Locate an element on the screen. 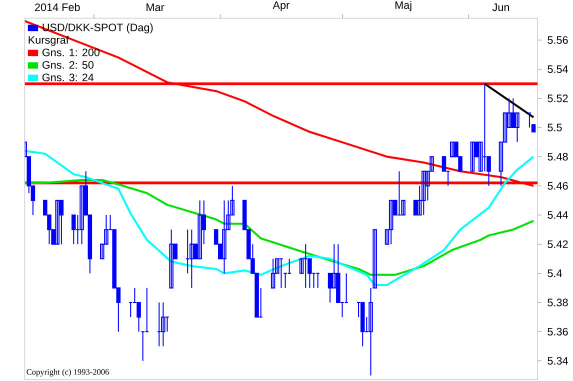  y-tick-label: 5.36 is located at coordinates (558, 332).